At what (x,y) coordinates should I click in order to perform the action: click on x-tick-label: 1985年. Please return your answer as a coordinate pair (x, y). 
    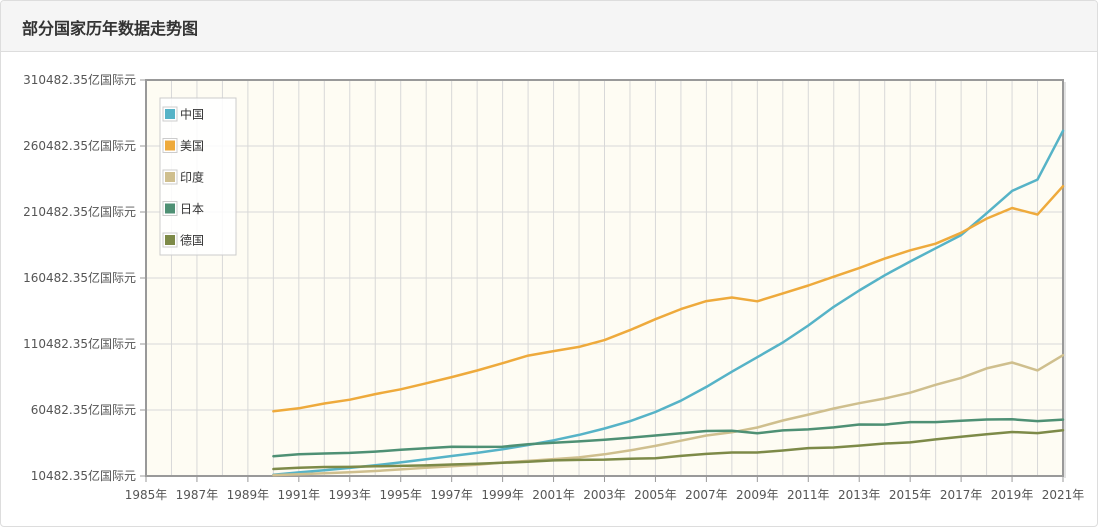
    Looking at the image, I should click on (146, 495).